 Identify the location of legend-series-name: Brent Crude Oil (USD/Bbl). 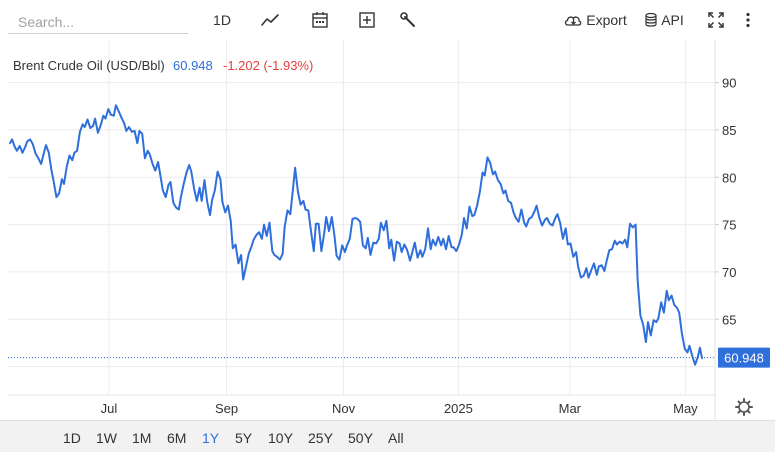
(89, 65).